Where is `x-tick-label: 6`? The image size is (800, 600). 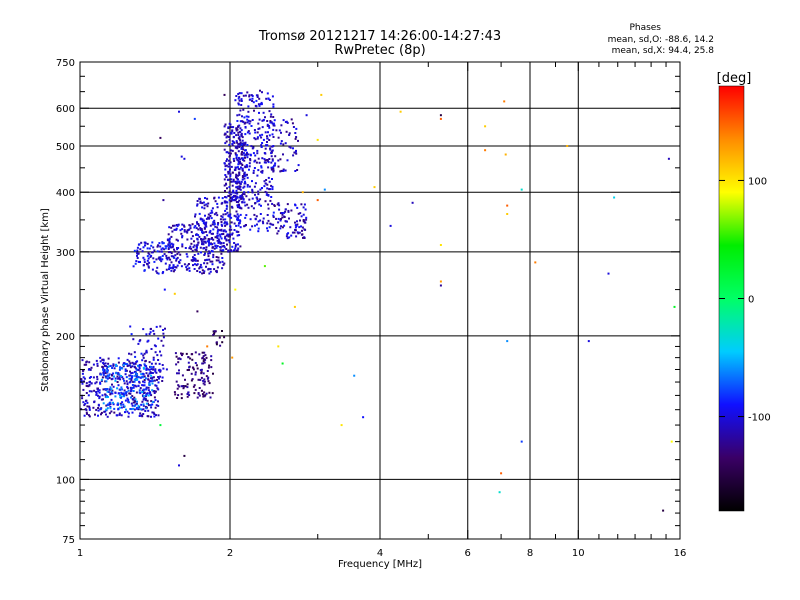 x-tick-label: 6 is located at coordinates (468, 553).